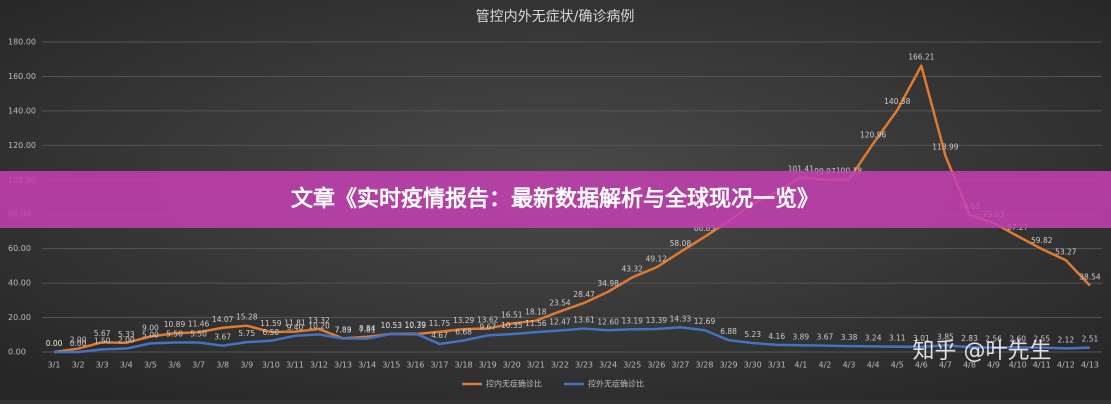  I want to click on x-tick-label: 3/6, so click(174, 365).